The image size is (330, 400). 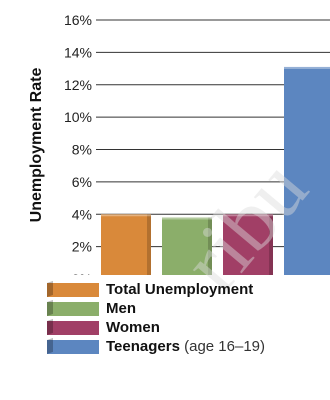 I want to click on y-tick-label: 16%, so click(x=78, y=20).